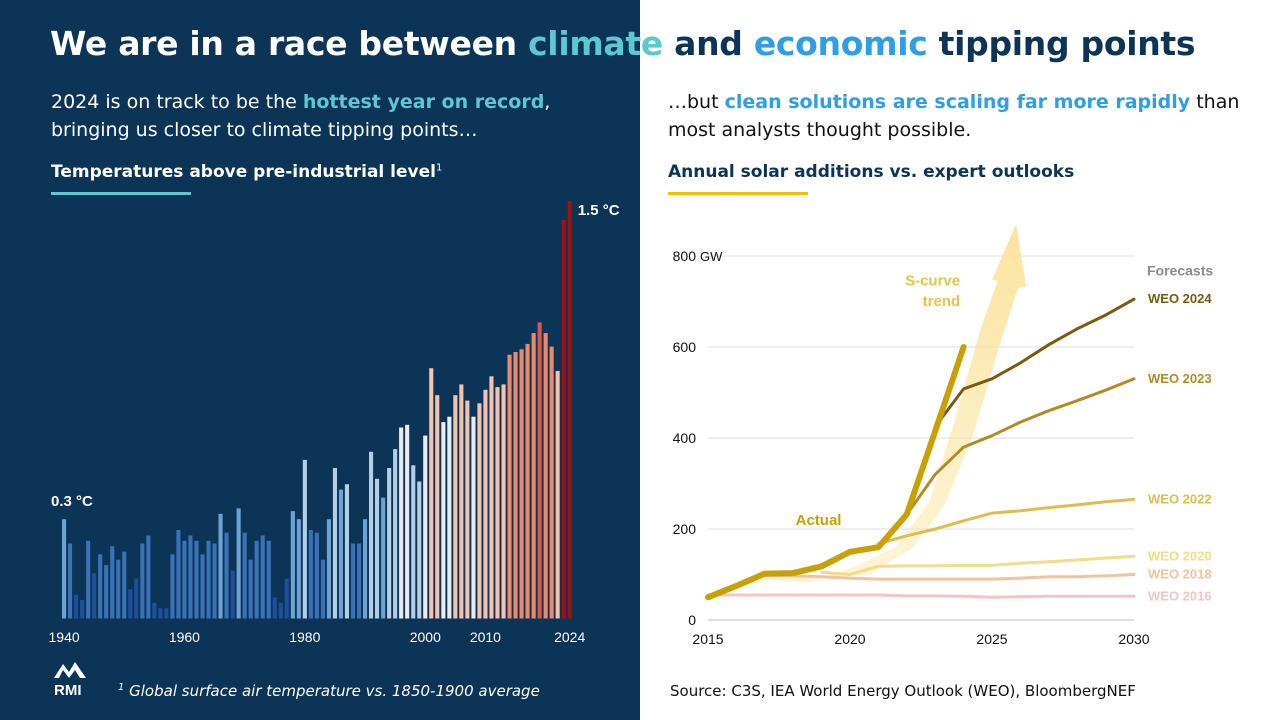  Describe the element at coordinates (497, 503) in the screenshot. I see `bar-2012` at that location.